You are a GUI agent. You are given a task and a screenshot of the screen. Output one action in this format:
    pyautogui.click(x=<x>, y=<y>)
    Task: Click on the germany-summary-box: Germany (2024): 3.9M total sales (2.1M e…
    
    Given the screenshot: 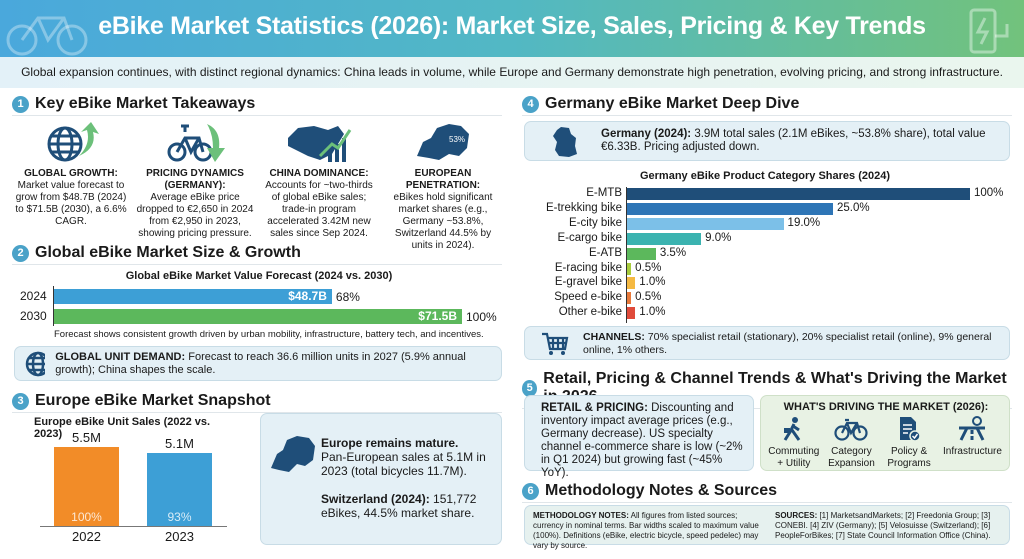 What is the action you would take?
    pyautogui.click(x=767, y=141)
    